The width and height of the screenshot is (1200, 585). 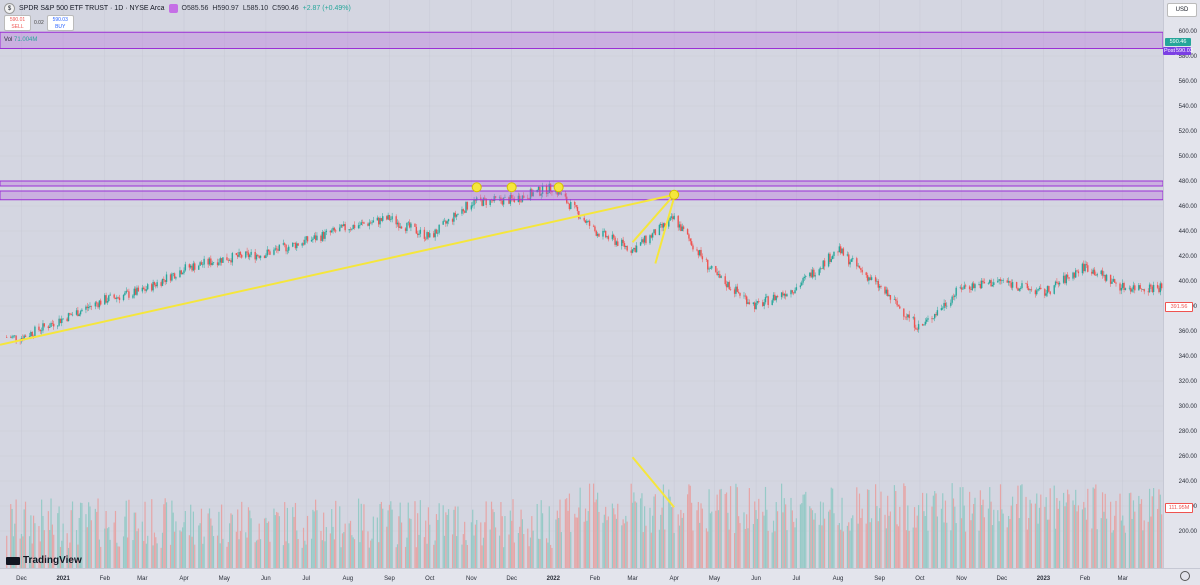 What do you see at coordinates (60, 23) in the screenshot?
I see `buy-button: 590.03 BUY` at bounding box center [60, 23].